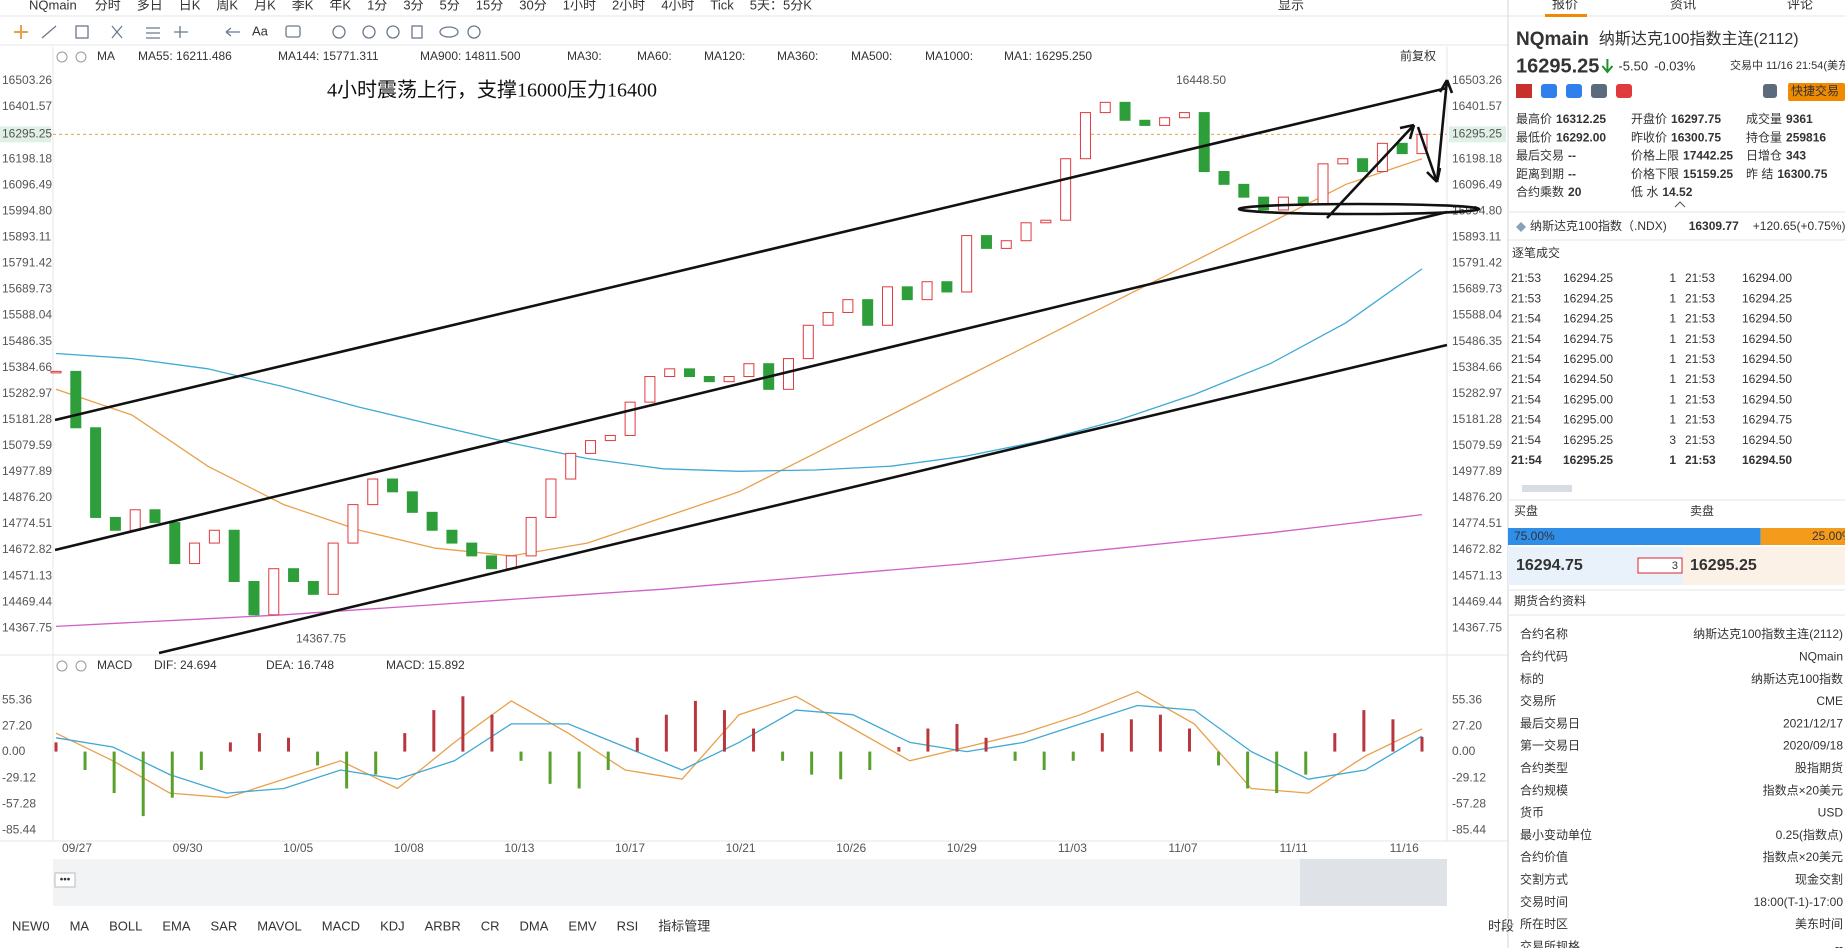 The height and width of the screenshot is (948, 1845). I want to click on period-tab: 年K, so click(340, 6).